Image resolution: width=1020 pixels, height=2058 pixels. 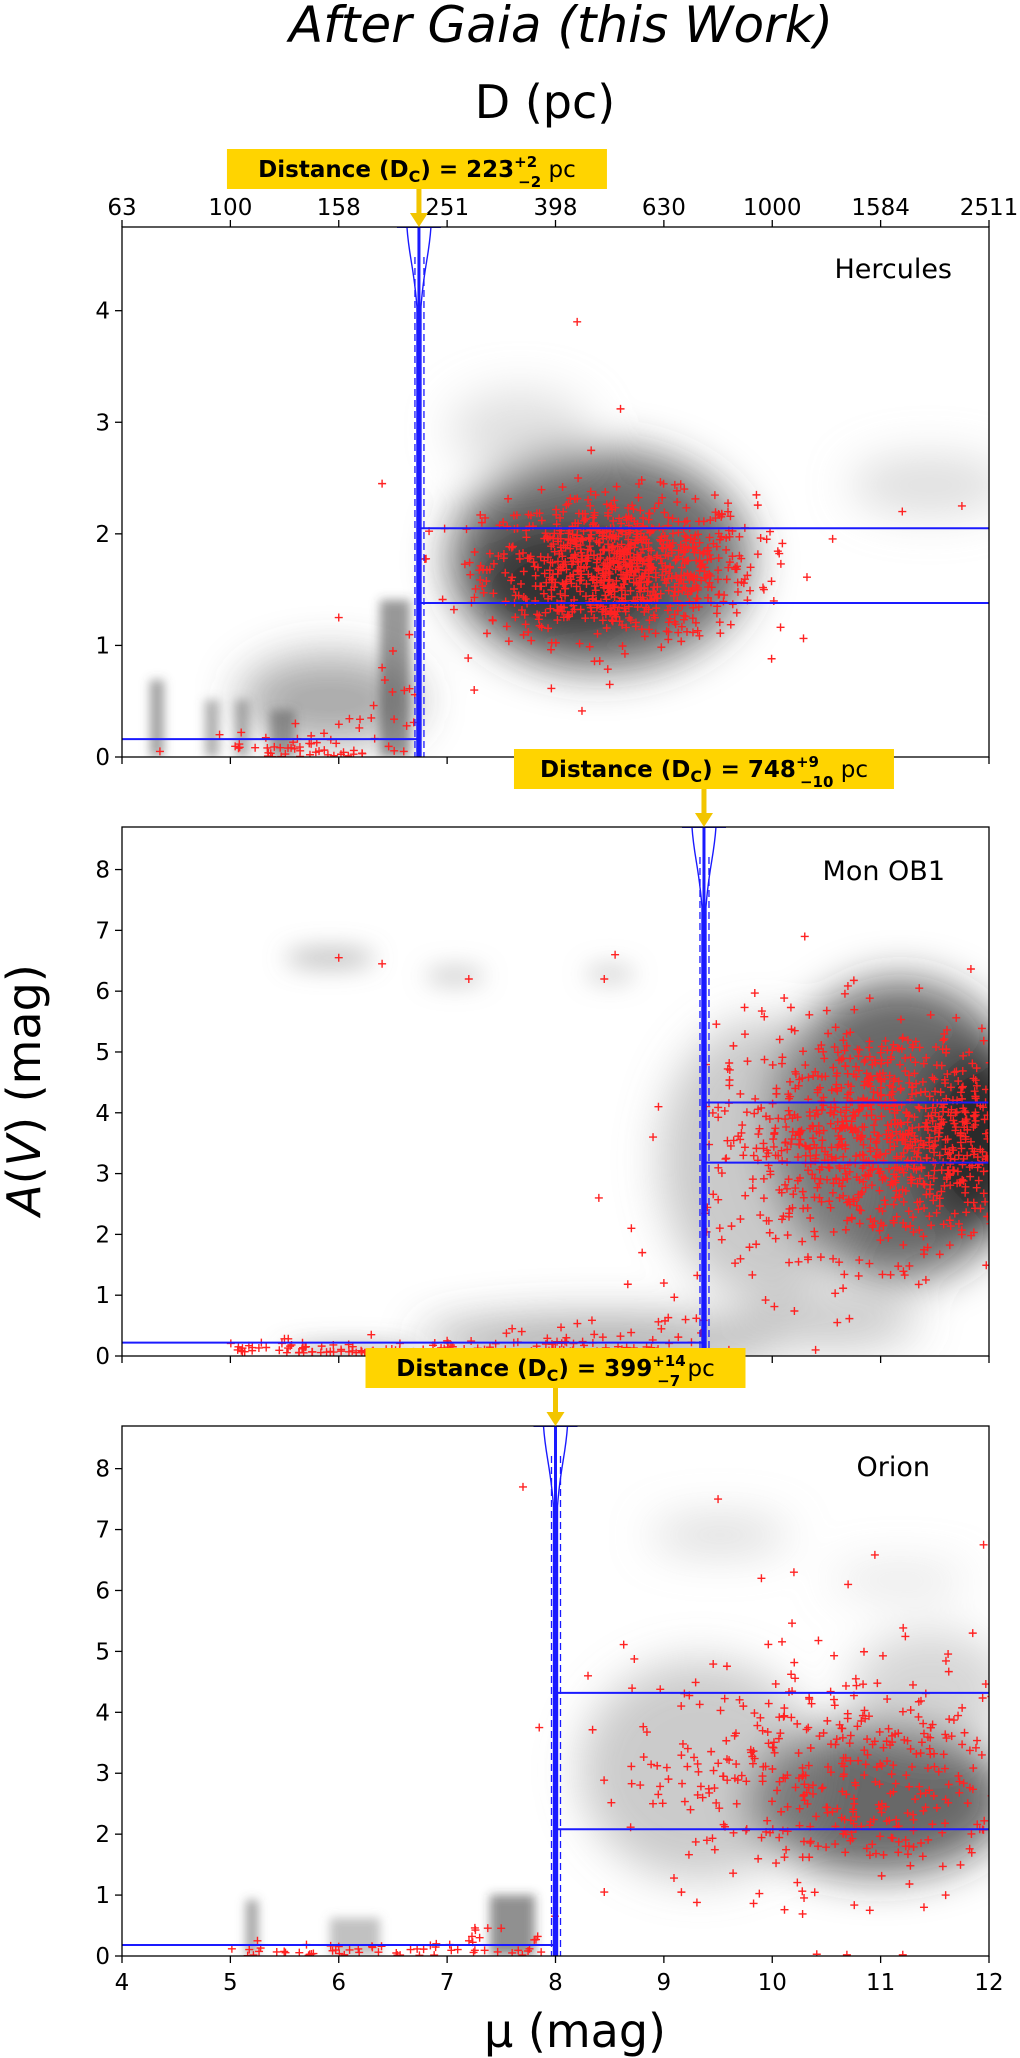 What do you see at coordinates (417, 172) in the screenshot?
I see `distance-label-text: Distance (DC) = 223+2 −2 pc` at bounding box center [417, 172].